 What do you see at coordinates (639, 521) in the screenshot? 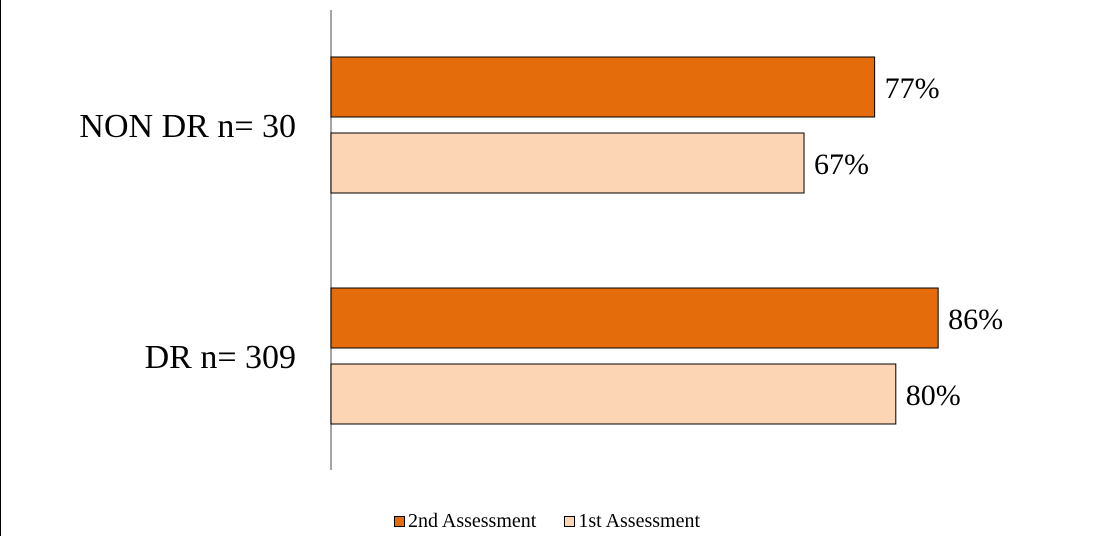
I see `legend-label-1st-assessment: 1st Assessment` at bounding box center [639, 521].